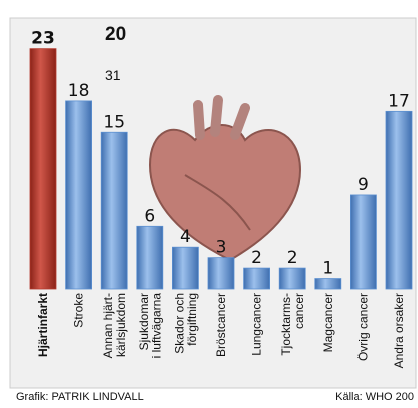 The width and height of the screenshot is (418, 408). Describe the element at coordinates (363, 185) in the screenshot. I see `value-label: 9` at that location.